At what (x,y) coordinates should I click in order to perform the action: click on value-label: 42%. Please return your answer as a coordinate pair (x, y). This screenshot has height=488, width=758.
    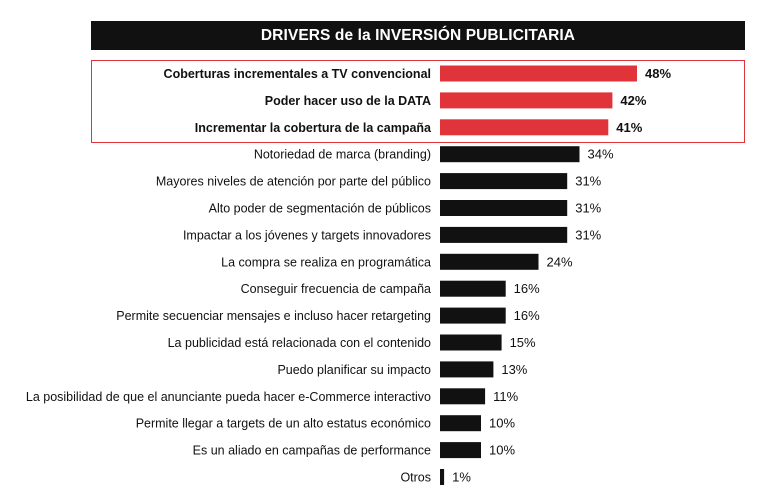
    Looking at the image, I should click on (633, 100).